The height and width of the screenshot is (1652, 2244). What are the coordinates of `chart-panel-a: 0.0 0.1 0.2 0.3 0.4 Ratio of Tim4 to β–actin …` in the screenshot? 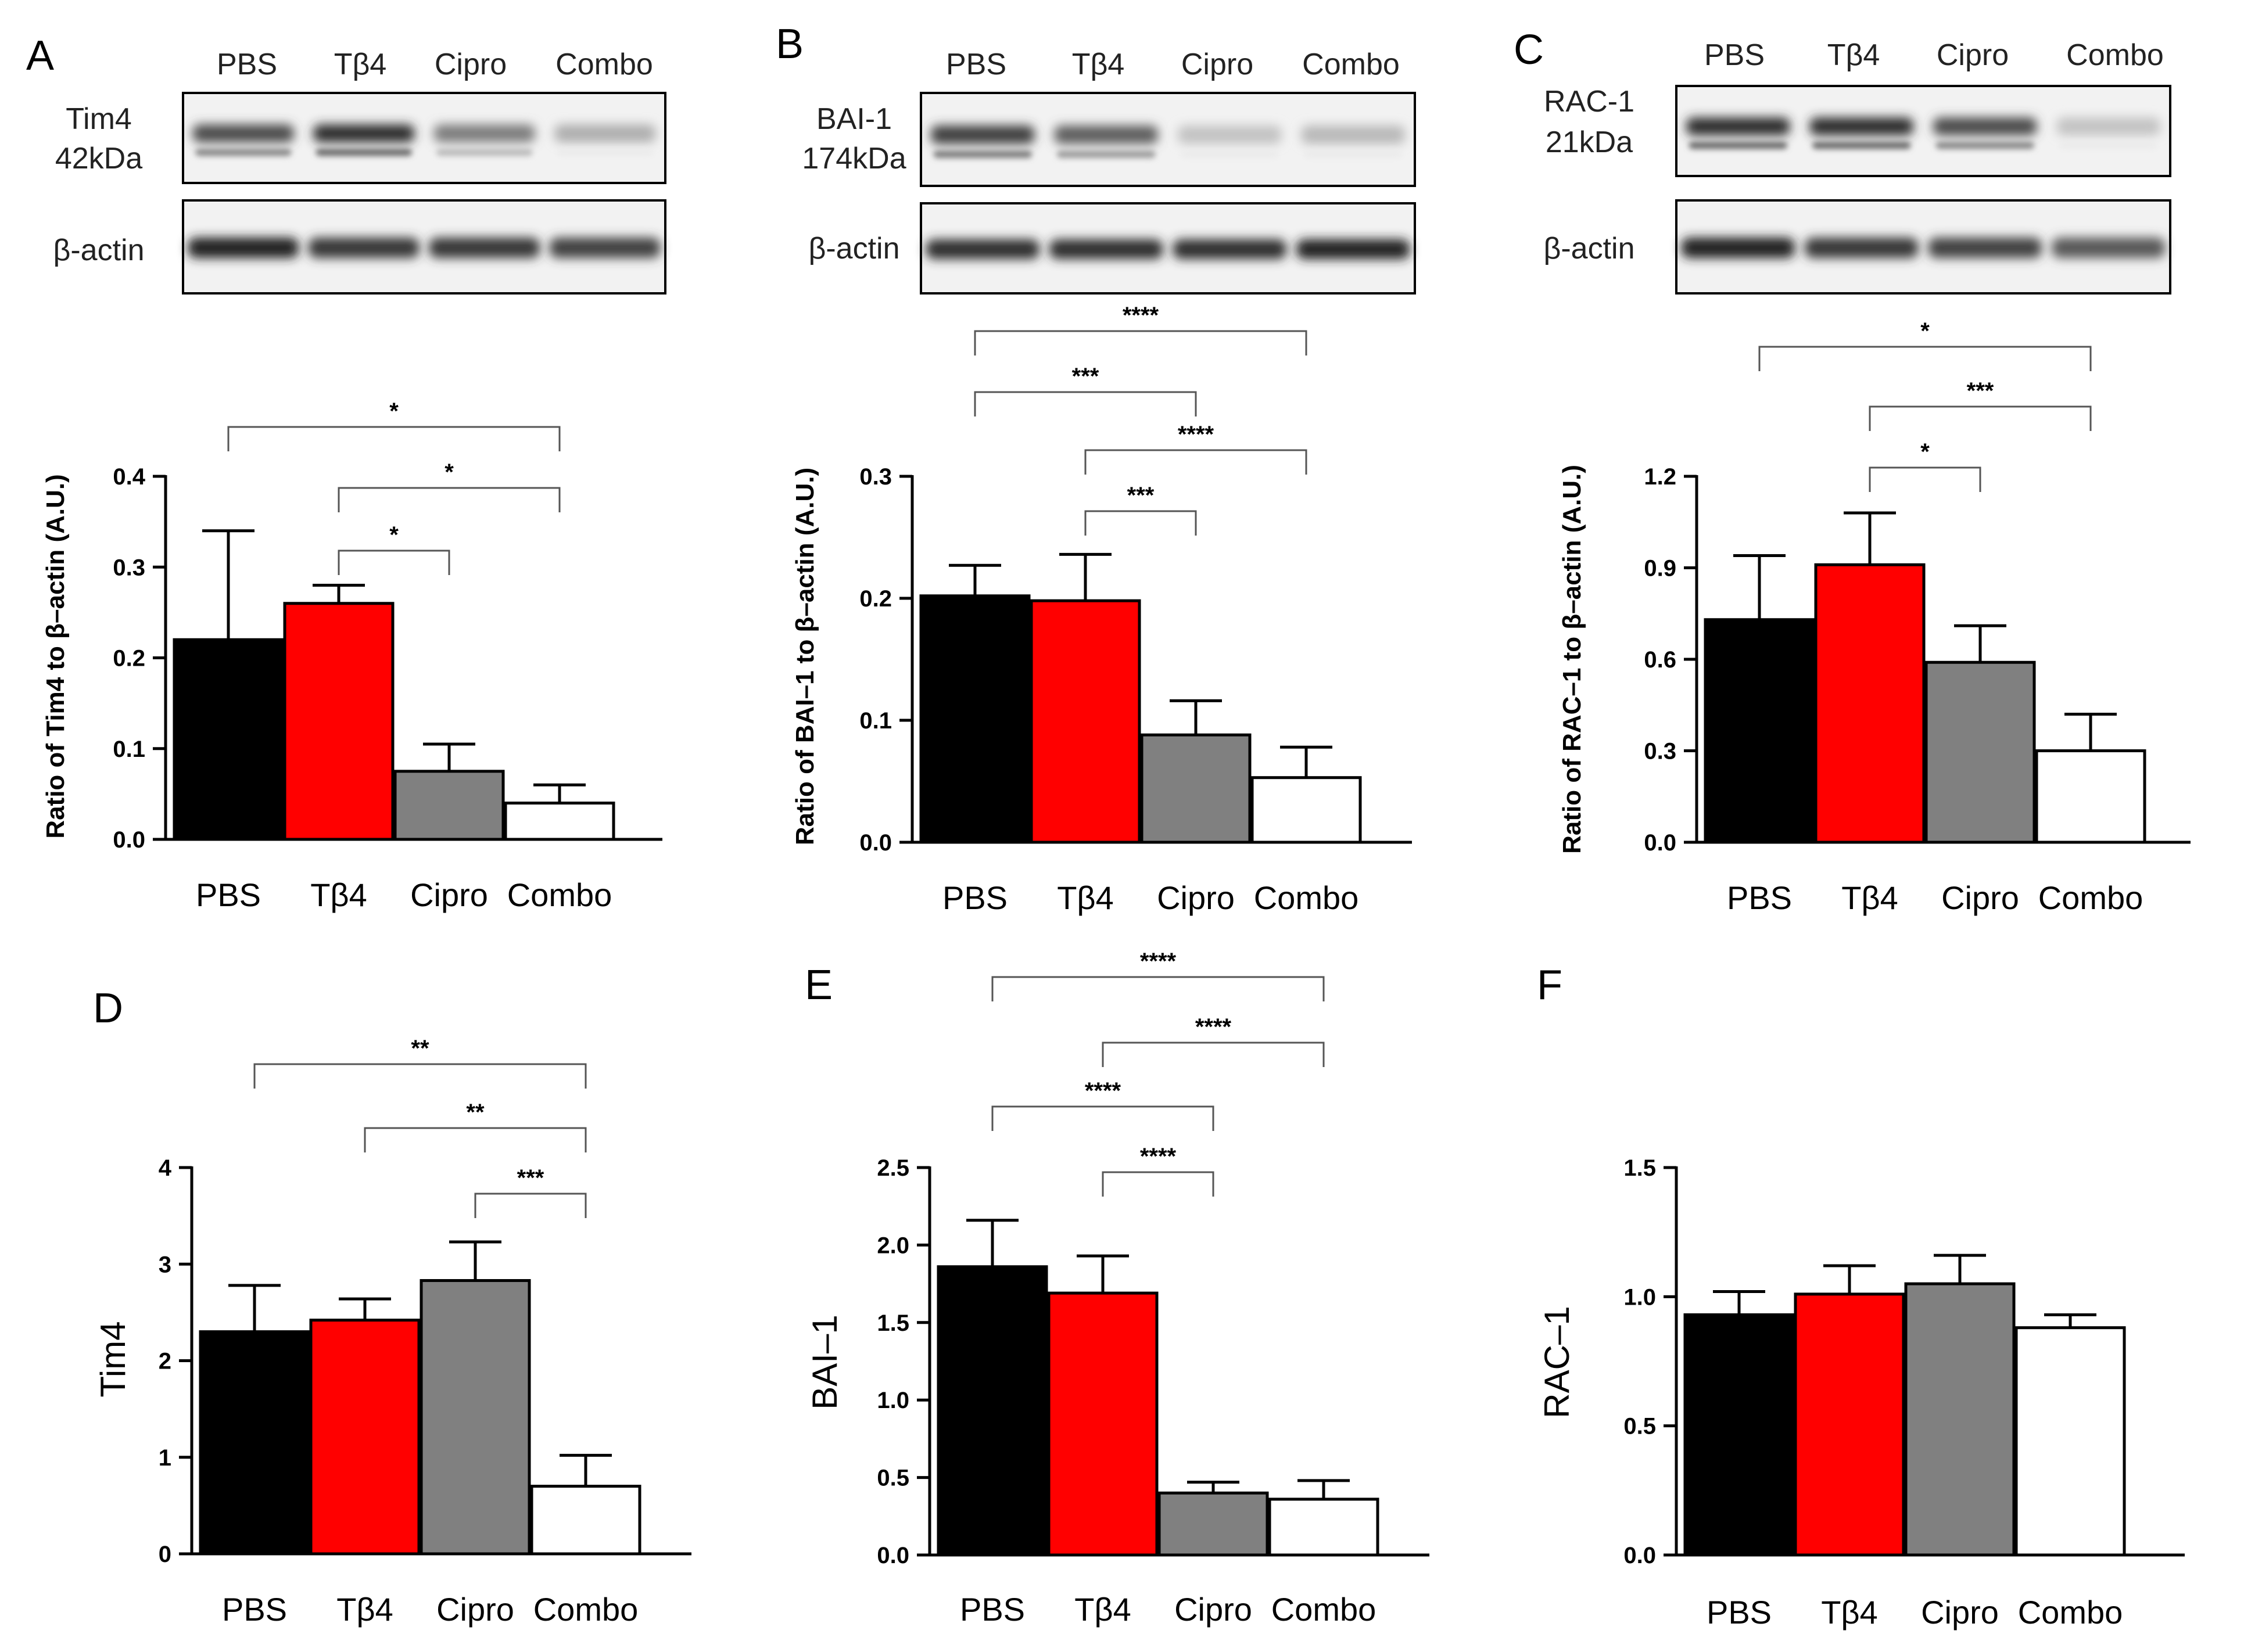 It's located at (351, 656).